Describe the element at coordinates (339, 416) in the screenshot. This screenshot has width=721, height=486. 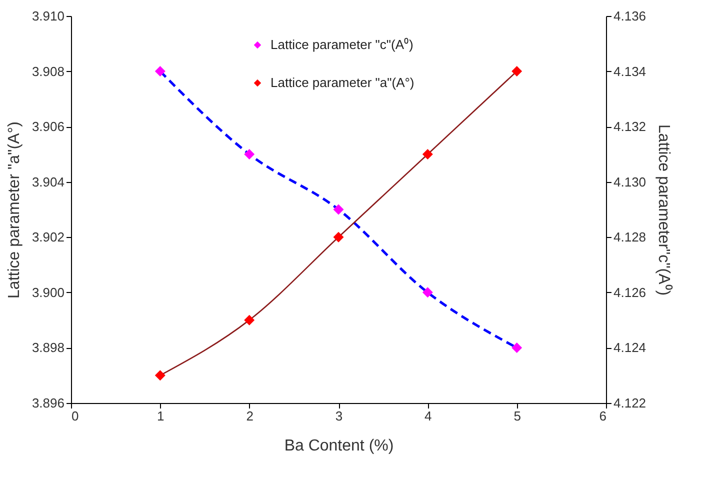
I see `x-tick-label: 3` at that location.